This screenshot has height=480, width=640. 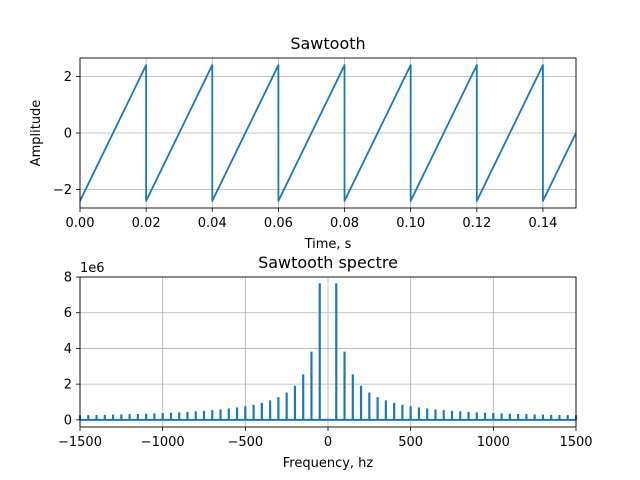 I want to click on spectre-x-tick-label: 0, so click(x=328, y=442).